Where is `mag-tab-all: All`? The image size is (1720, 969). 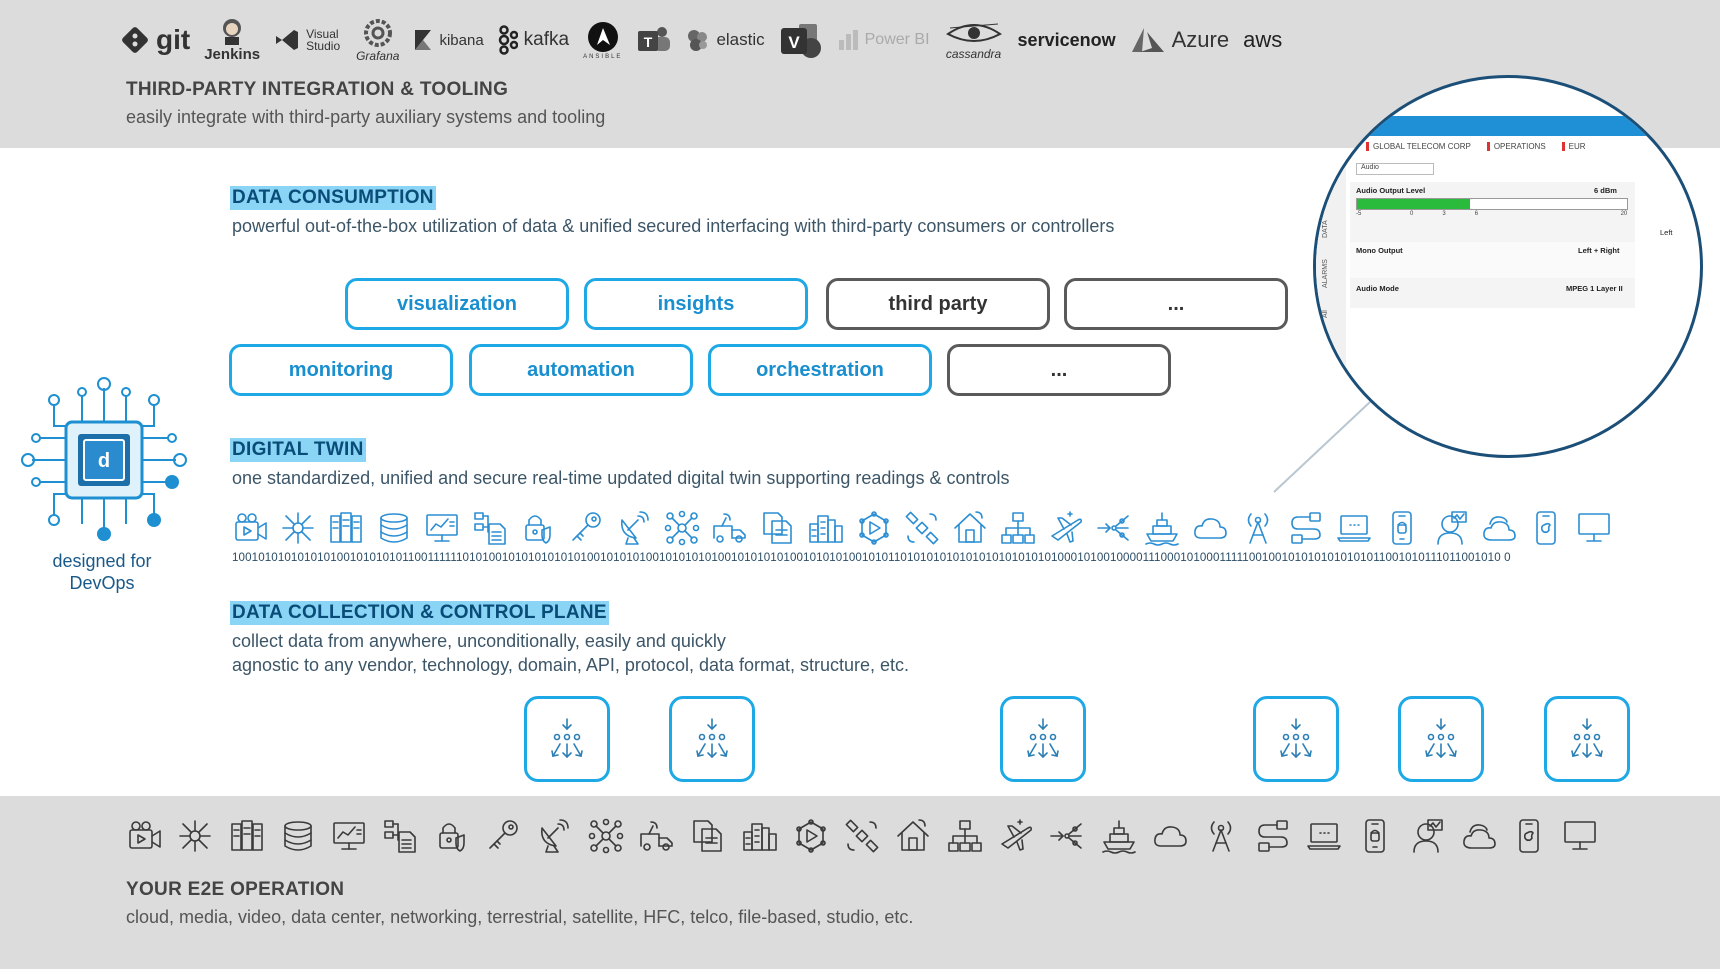 mag-tab-all: All is located at coordinates (1325, 314).